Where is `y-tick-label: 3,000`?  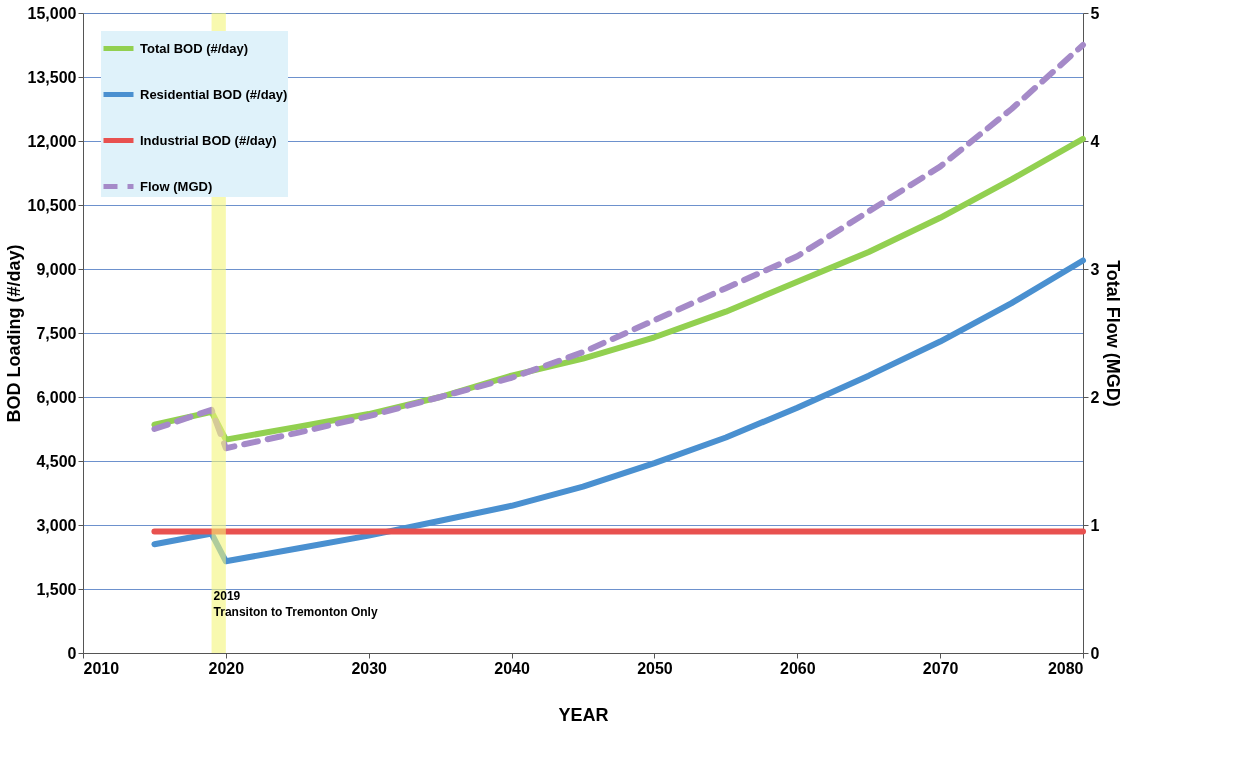 y-tick-label: 3,000 is located at coordinates (56, 525).